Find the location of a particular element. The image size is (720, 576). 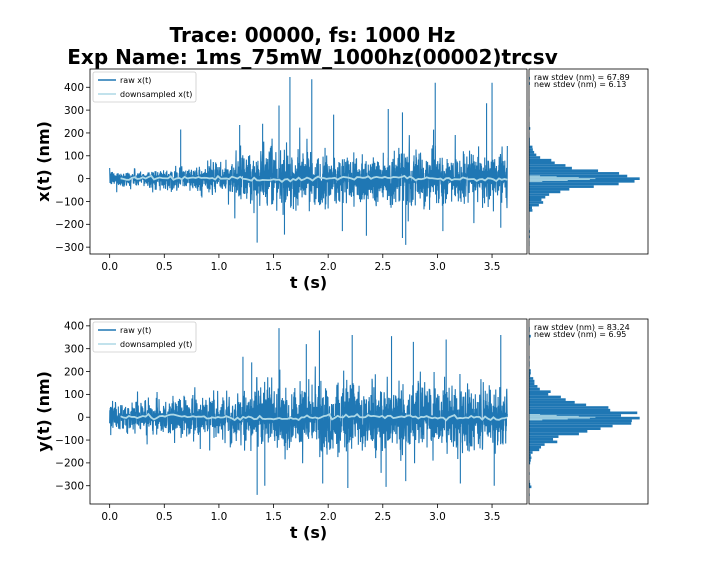

figure-title-line2: Exp Name: 1ms_75mW_1000hz(00002)trcsv is located at coordinates (312, 57).